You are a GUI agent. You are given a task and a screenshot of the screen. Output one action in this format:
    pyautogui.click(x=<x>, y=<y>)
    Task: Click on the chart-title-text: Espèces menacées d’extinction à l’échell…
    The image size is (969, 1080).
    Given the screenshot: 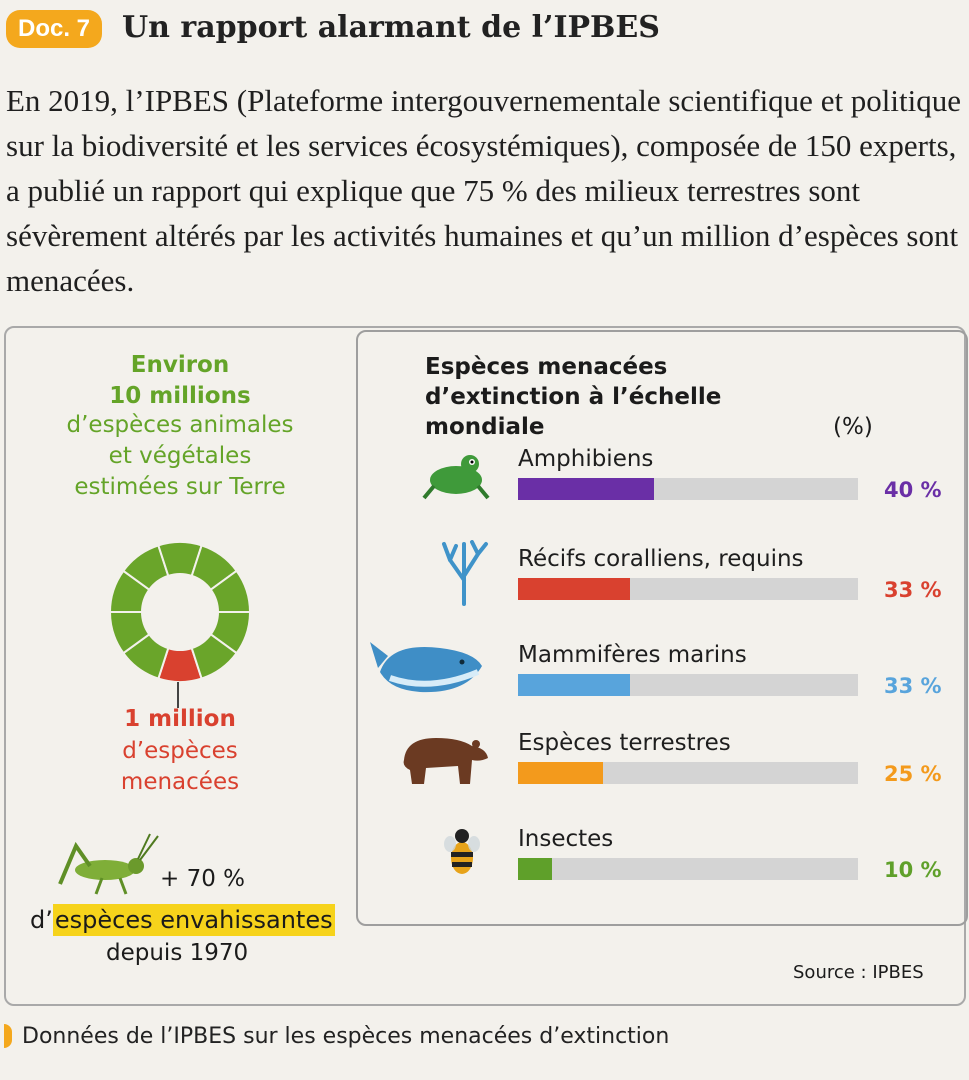 What is the action you would take?
    pyautogui.click(x=573, y=397)
    